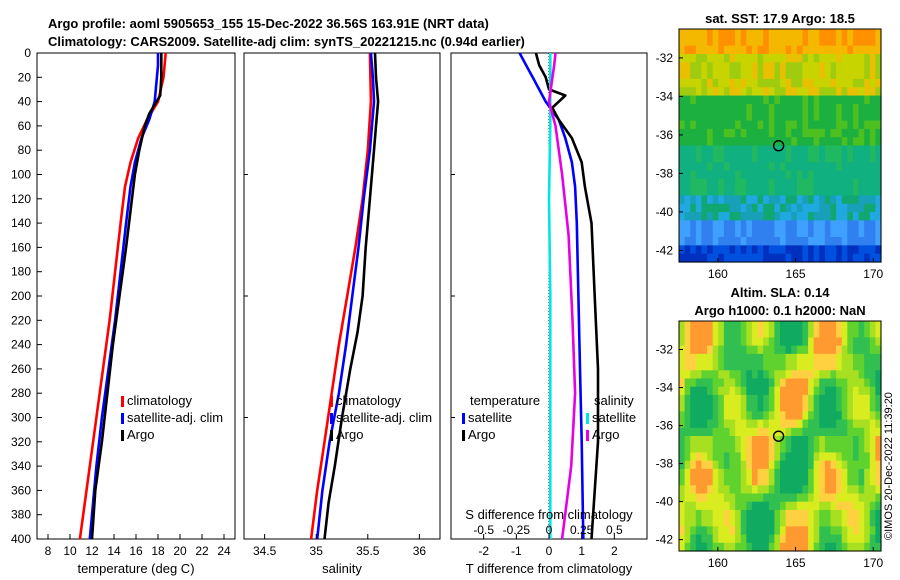  I want to click on x-tick-label-top: 0, so click(549, 530).